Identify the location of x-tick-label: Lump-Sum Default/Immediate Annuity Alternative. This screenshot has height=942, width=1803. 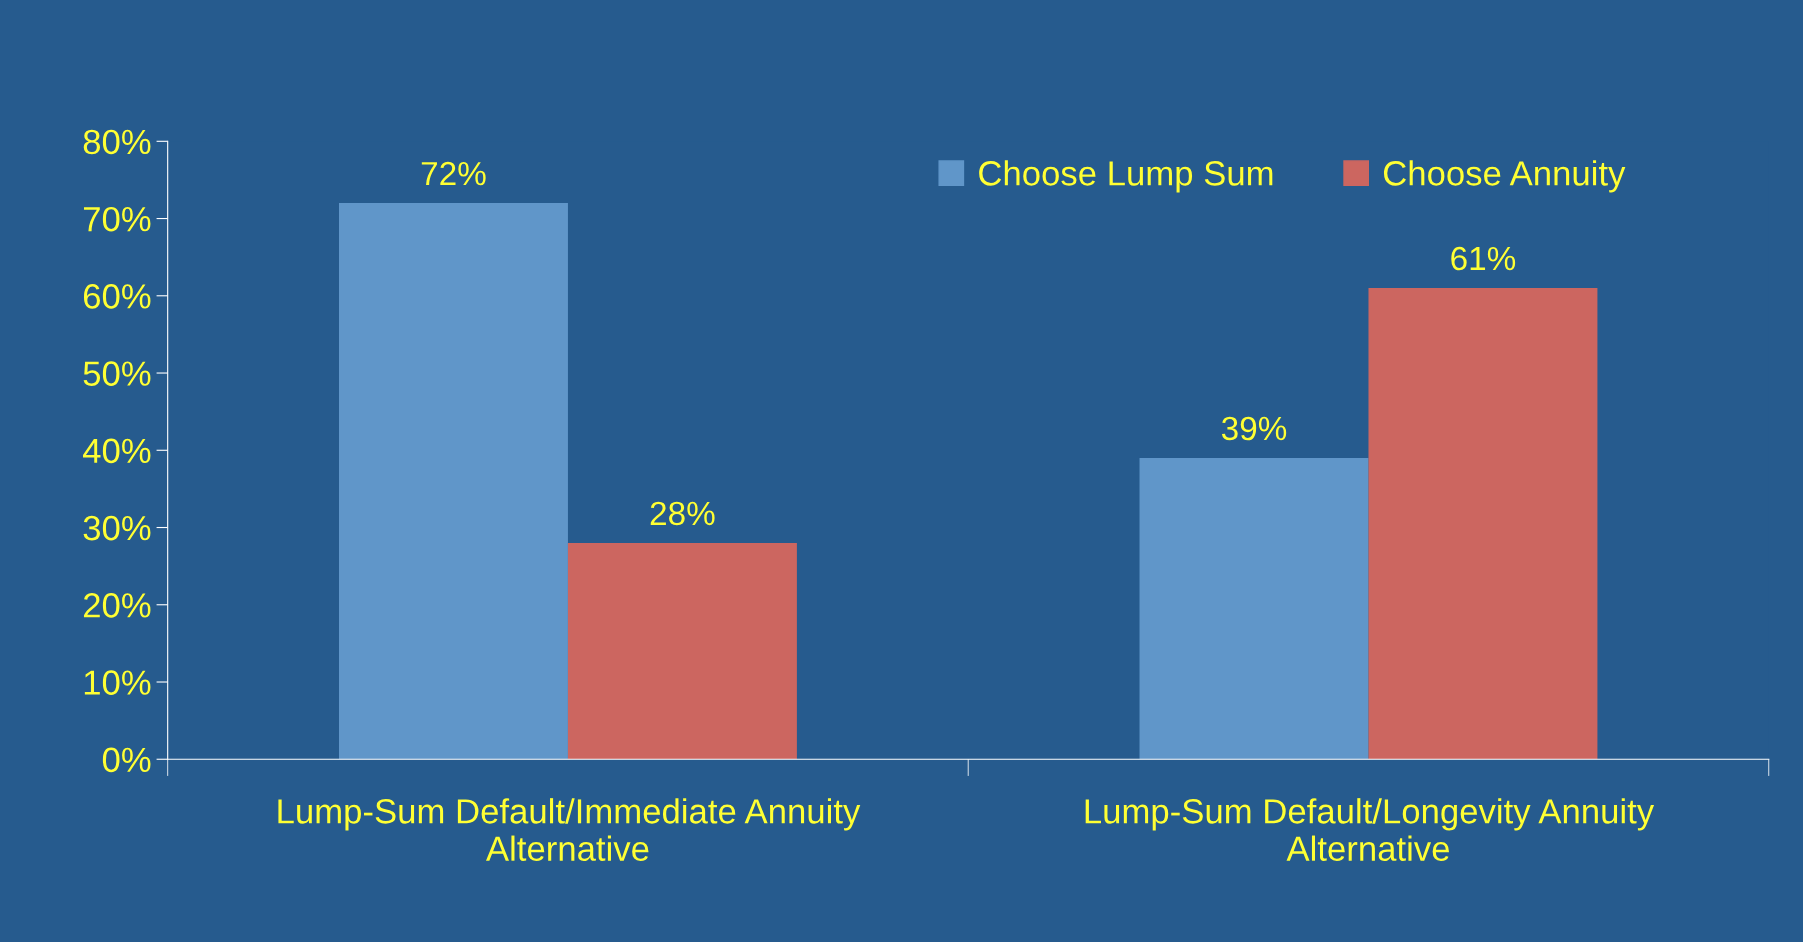
(569, 830).